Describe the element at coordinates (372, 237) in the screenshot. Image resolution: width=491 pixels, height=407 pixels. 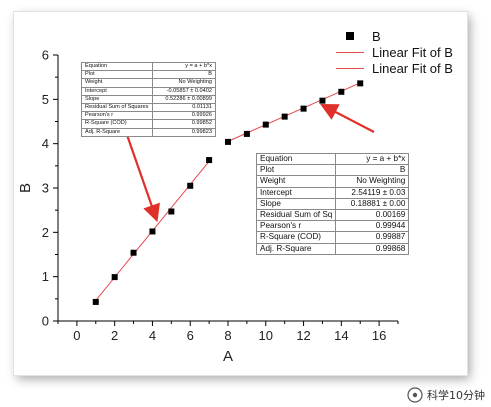
I see `table-cell-value: 0.99887` at that location.